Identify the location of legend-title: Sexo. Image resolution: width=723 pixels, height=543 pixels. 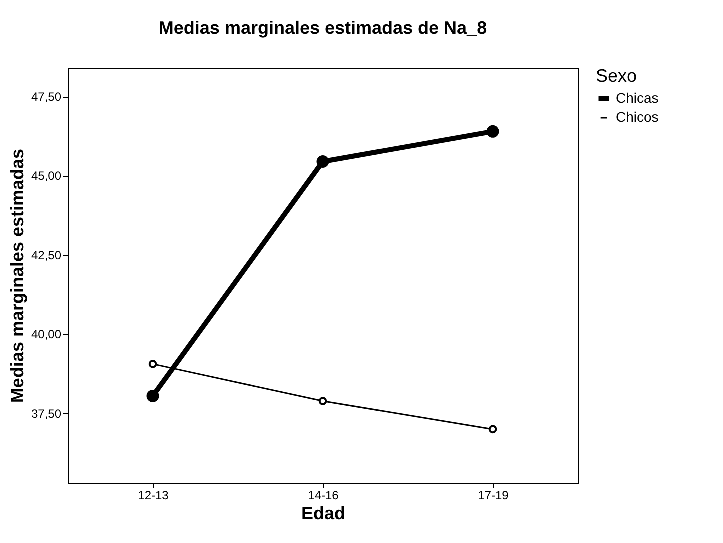
(617, 76).